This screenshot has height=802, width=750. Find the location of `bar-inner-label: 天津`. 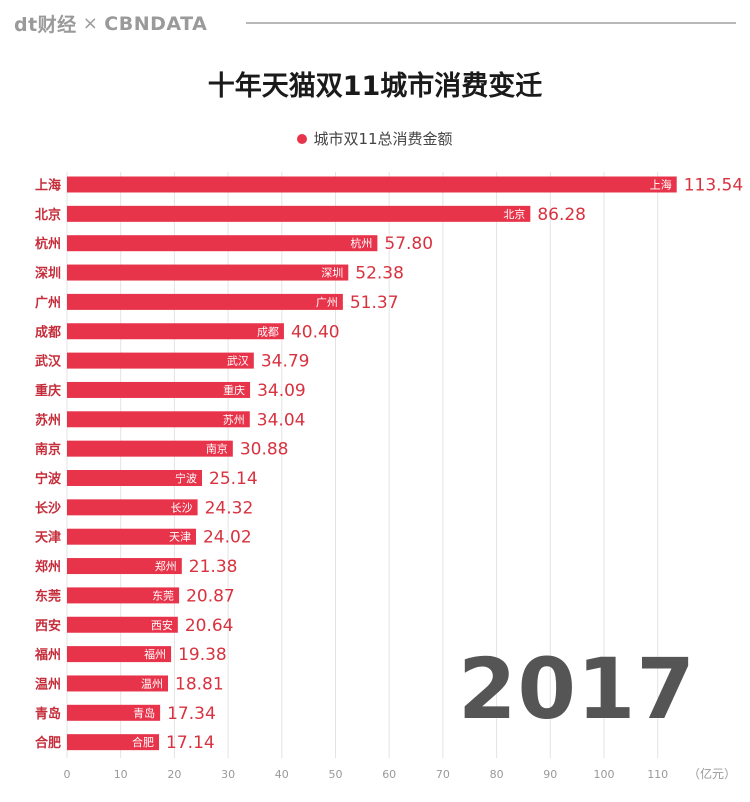

bar-inner-label: 天津 is located at coordinates (180, 537).